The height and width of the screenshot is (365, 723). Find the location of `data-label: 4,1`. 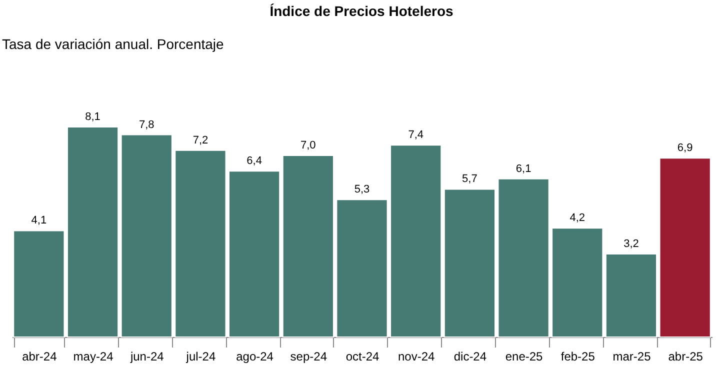

data-label: 4,1 is located at coordinates (39, 220).